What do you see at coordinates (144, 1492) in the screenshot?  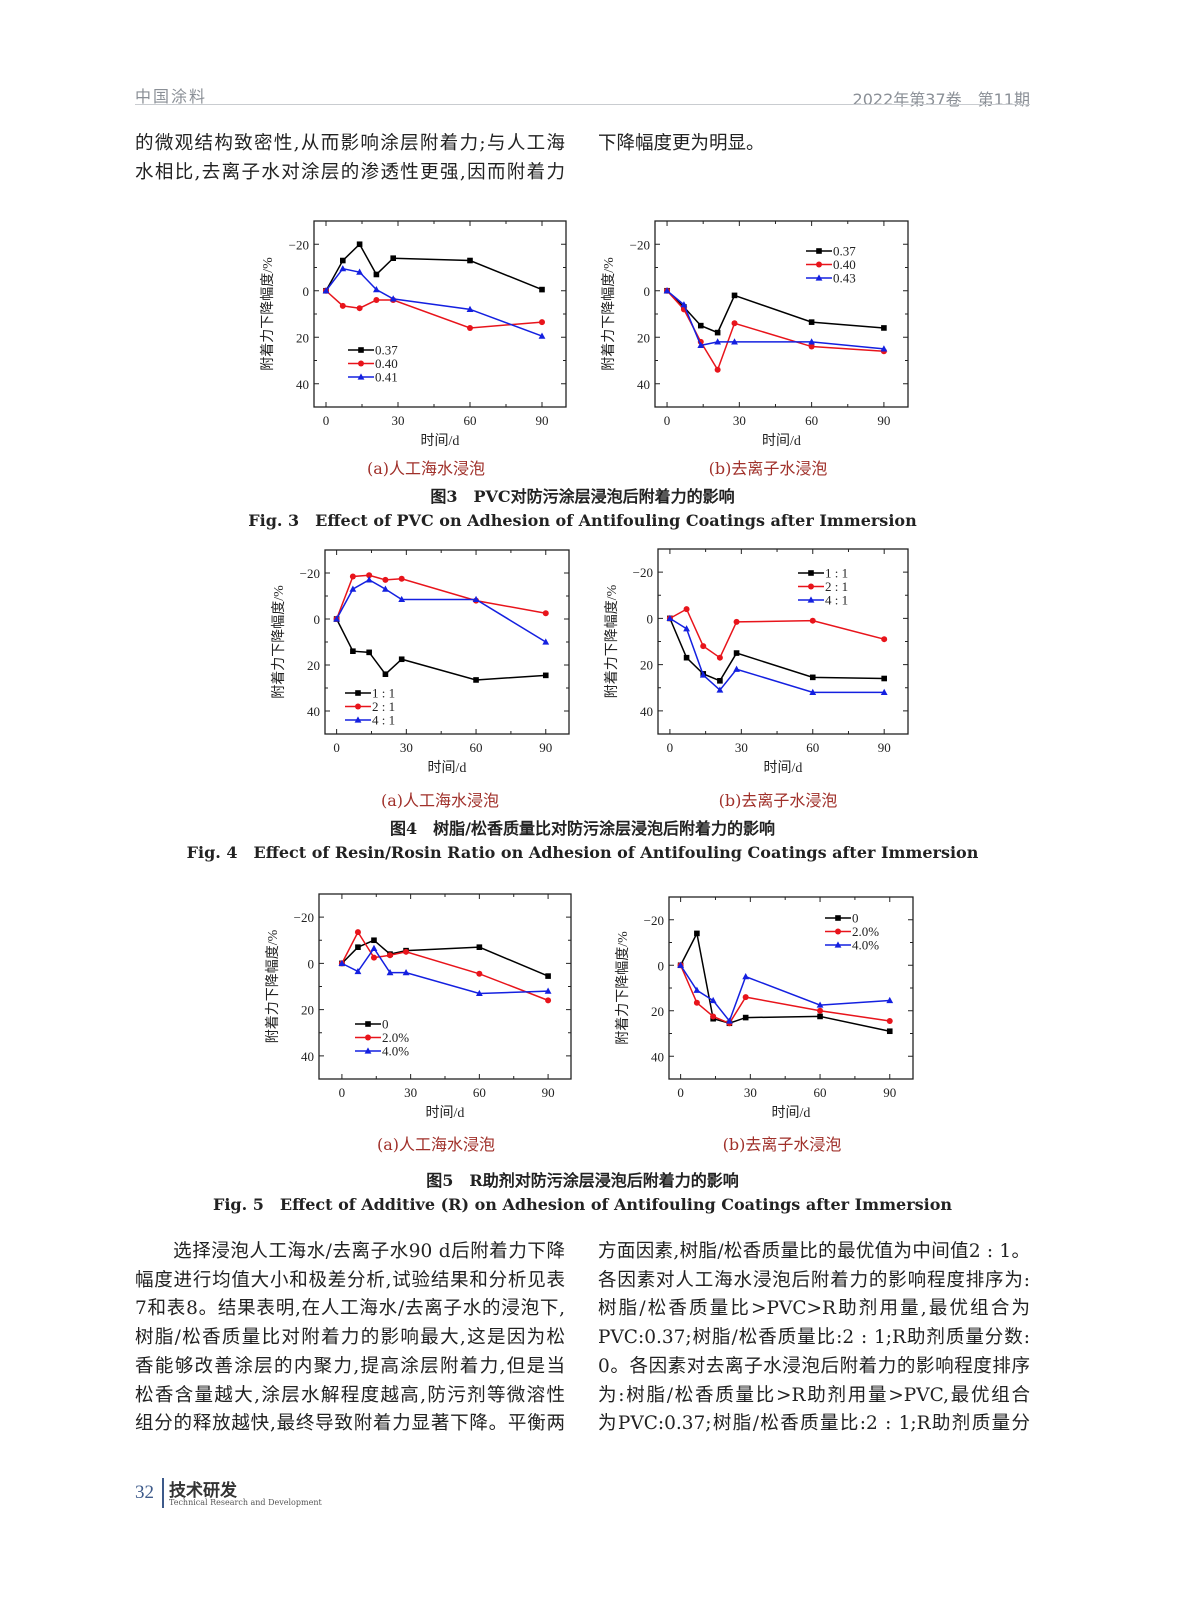 I see `page-number: 32` at bounding box center [144, 1492].